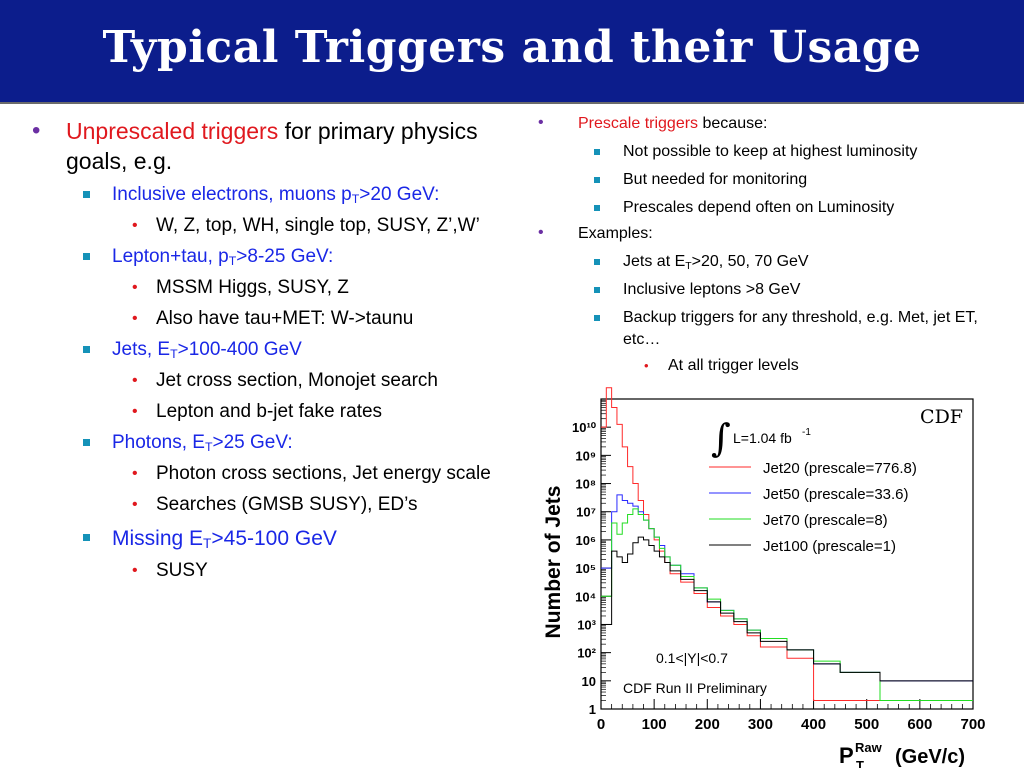 This screenshot has width=1024, height=768. Describe the element at coordinates (760, 724) in the screenshot. I see `x-tick-label: 300` at that location.